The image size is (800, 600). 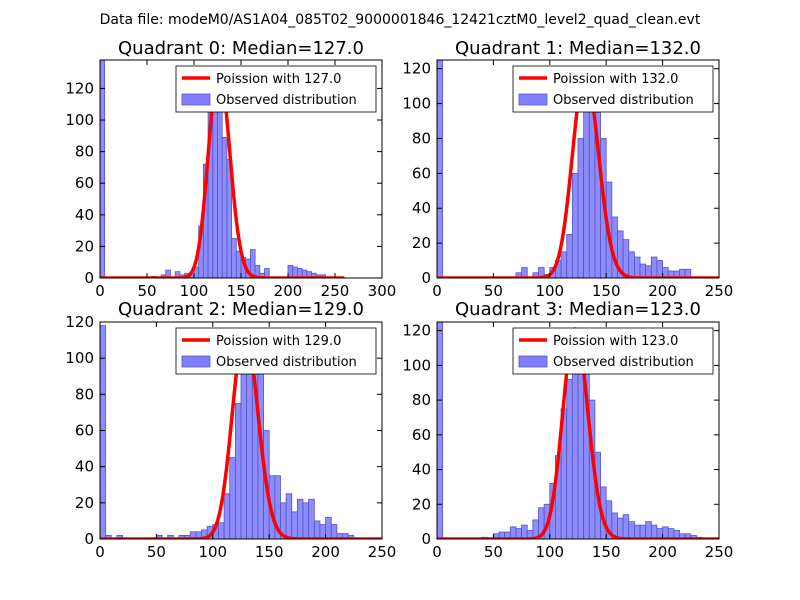 What do you see at coordinates (278, 79) in the screenshot?
I see `legend-line-label: Poission with 127.0` at bounding box center [278, 79].